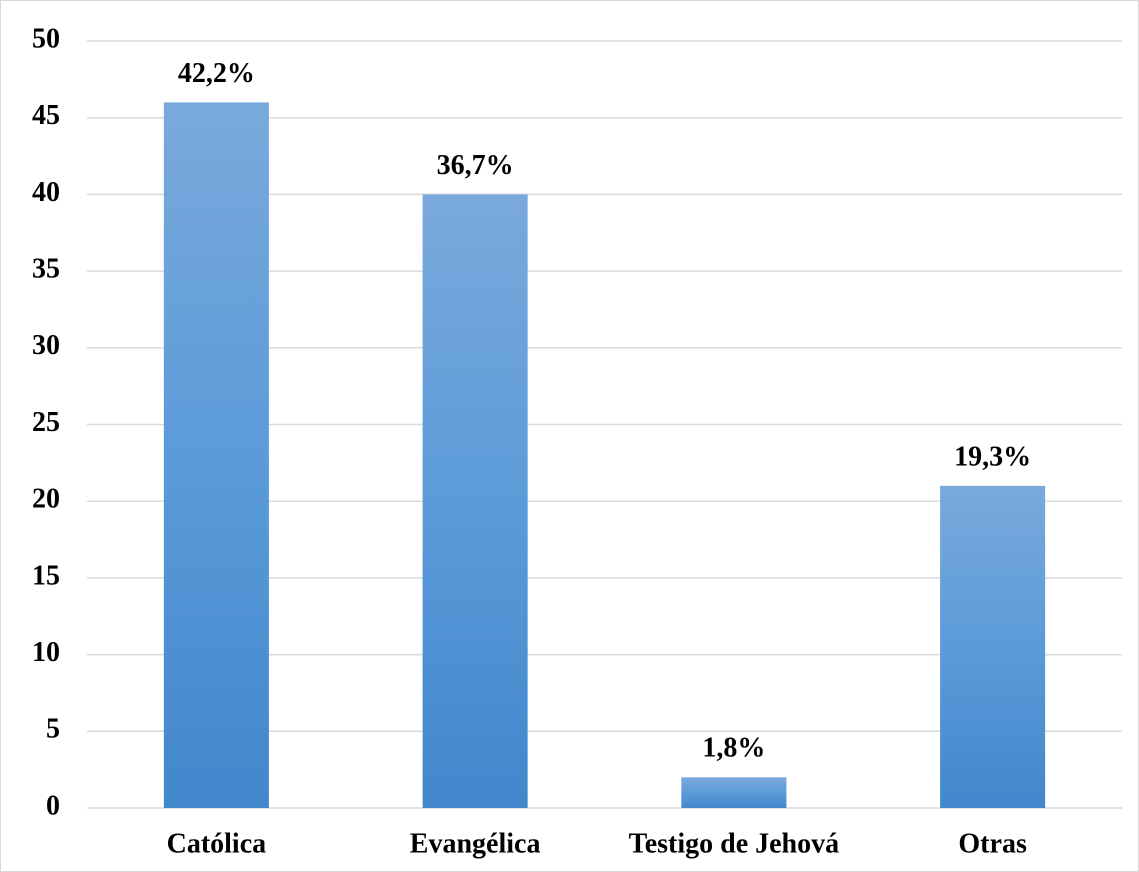 The width and height of the screenshot is (1139, 872). I want to click on y-tick-label: 5, so click(53, 729).